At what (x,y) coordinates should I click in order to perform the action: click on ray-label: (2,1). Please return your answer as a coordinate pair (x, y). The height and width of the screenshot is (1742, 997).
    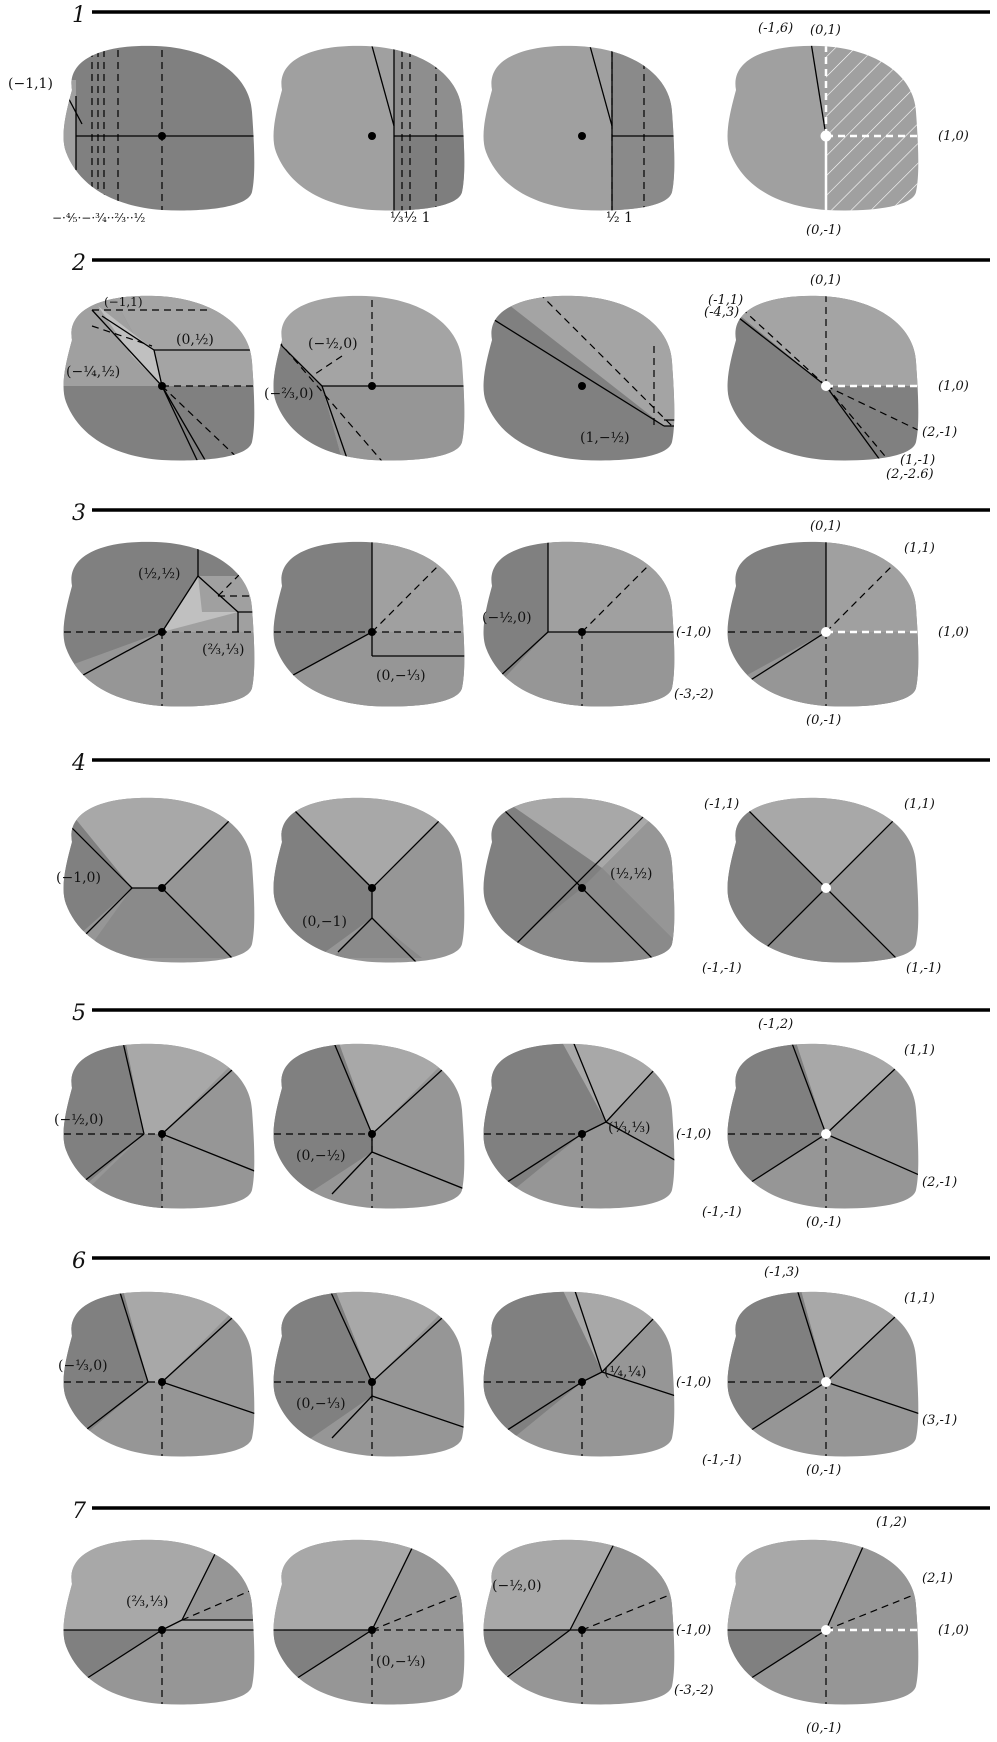
    Looking at the image, I should click on (937, 1578).